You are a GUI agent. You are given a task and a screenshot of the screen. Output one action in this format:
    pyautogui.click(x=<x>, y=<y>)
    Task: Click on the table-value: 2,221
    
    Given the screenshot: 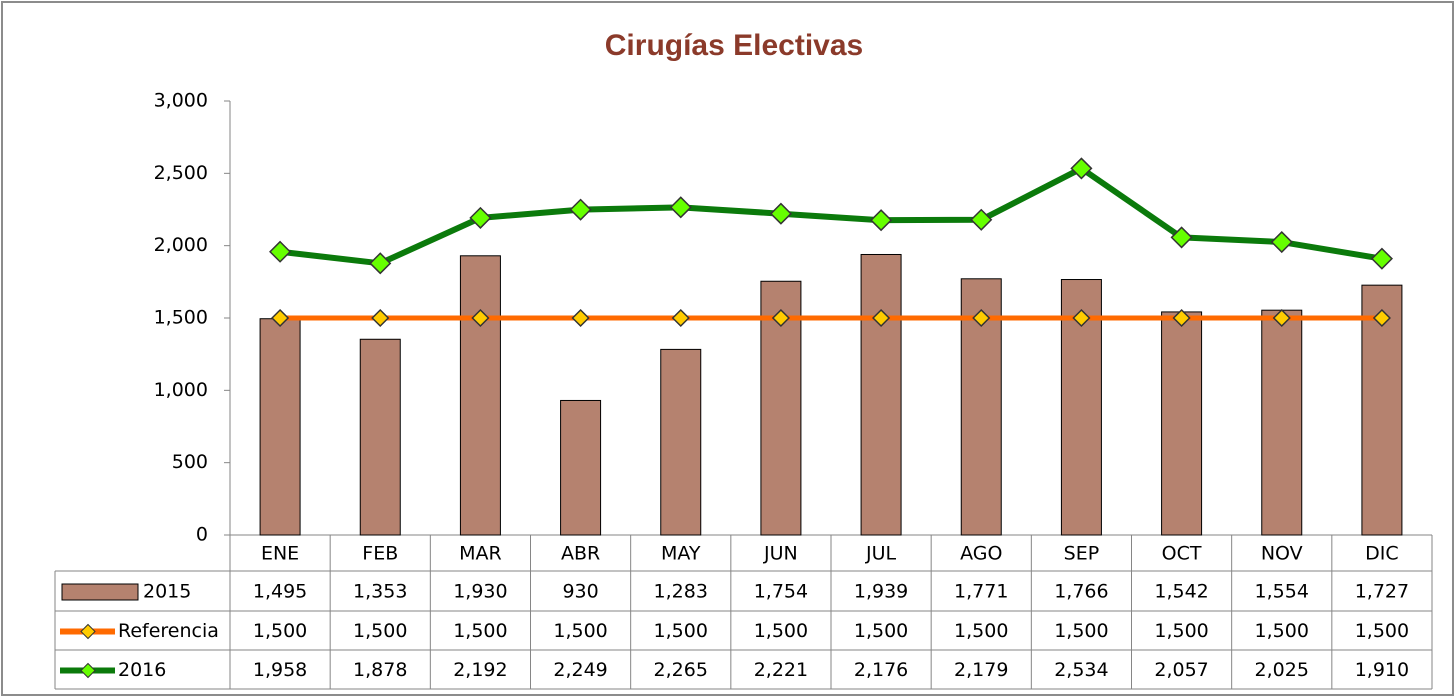 What is the action you would take?
    pyautogui.click(x=781, y=670)
    